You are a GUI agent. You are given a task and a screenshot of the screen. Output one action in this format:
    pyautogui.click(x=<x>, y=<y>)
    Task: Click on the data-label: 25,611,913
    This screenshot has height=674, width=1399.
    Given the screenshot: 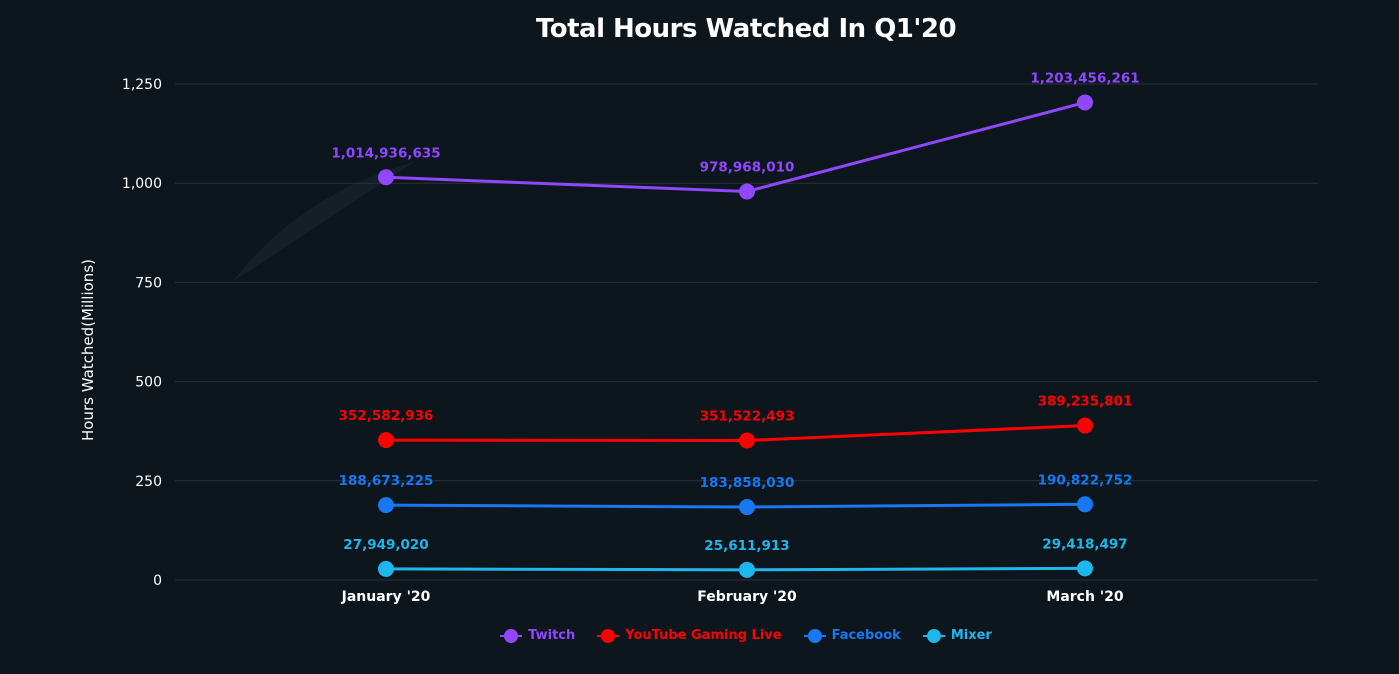 What is the action you would take?
    pyautogui.click(x=746, y=546)
    